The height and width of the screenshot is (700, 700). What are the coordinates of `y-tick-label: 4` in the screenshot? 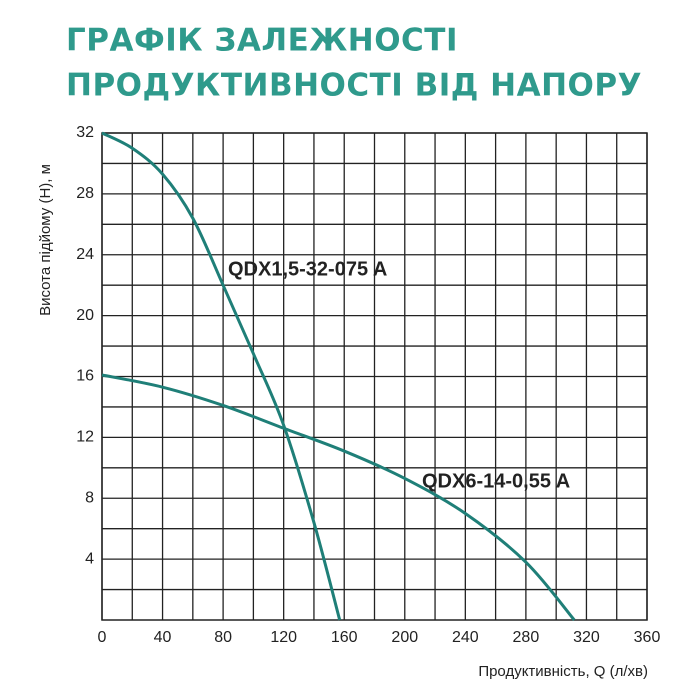 It's located at (89, 558).